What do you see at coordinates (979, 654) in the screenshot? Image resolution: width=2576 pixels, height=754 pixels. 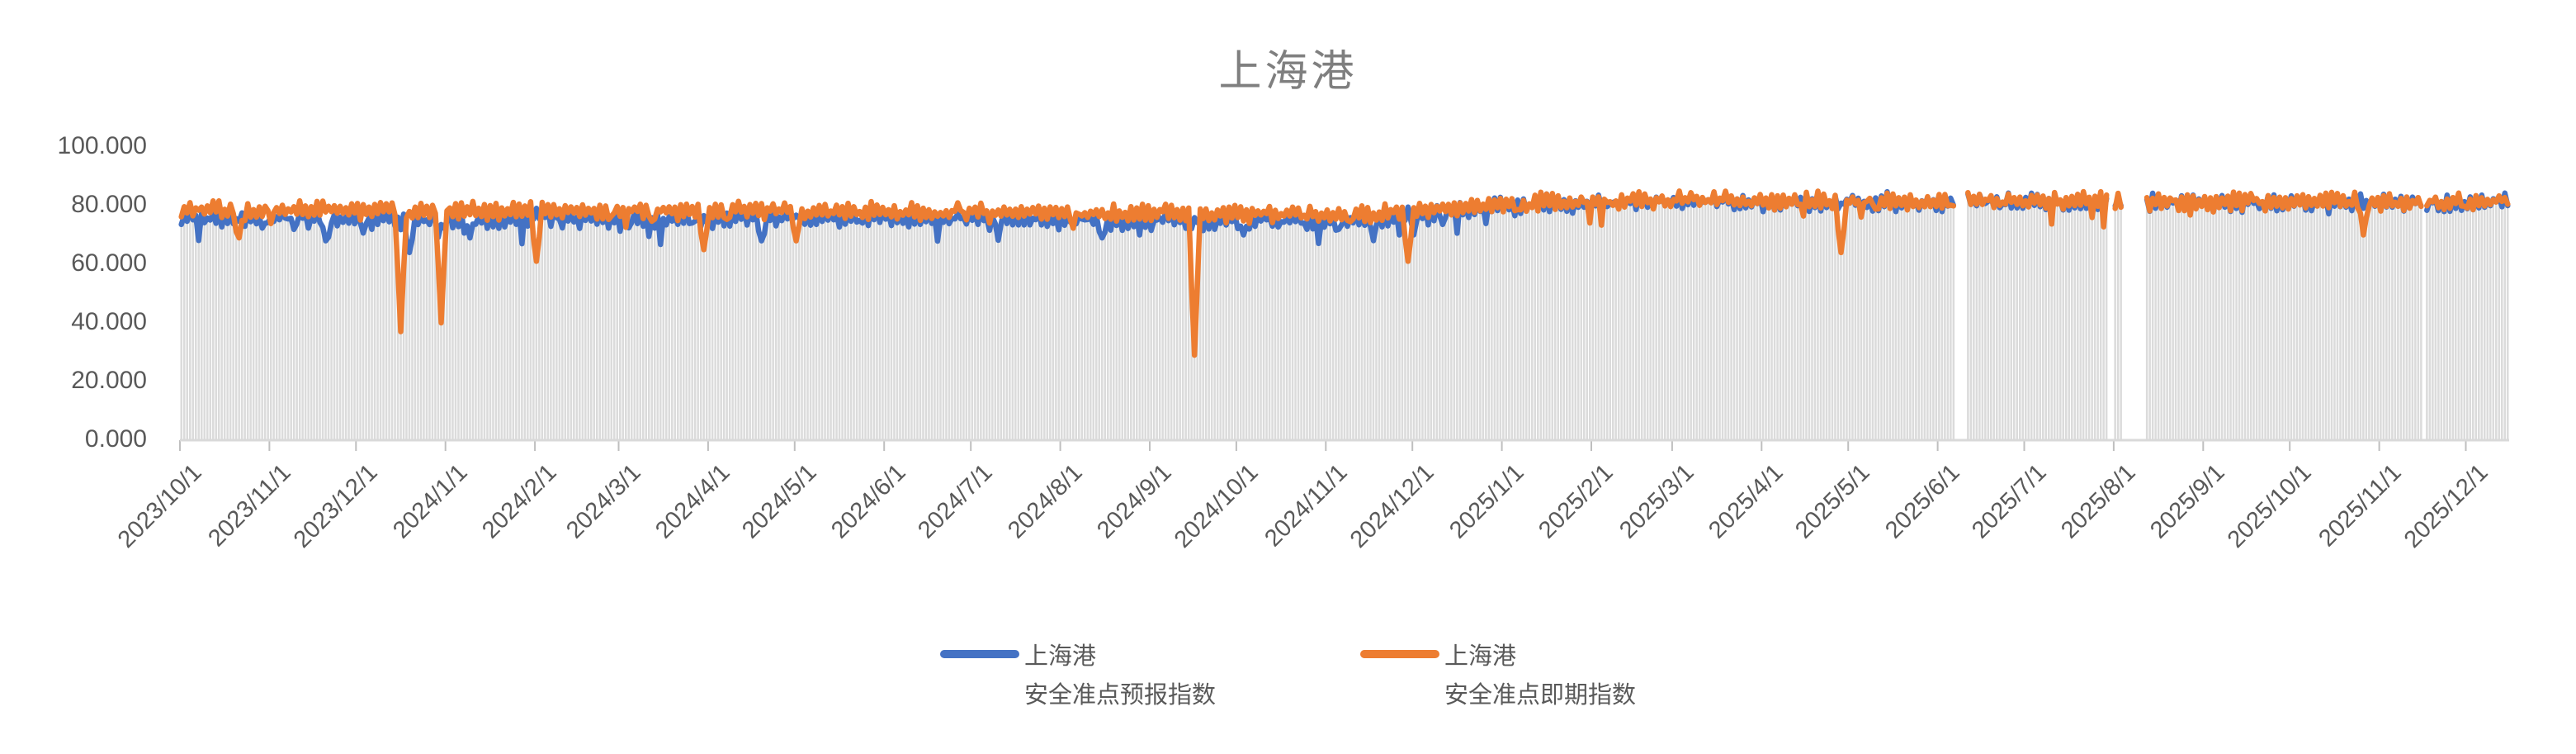 I see `forecast-line-swatch` at bounding box center [979, 654].